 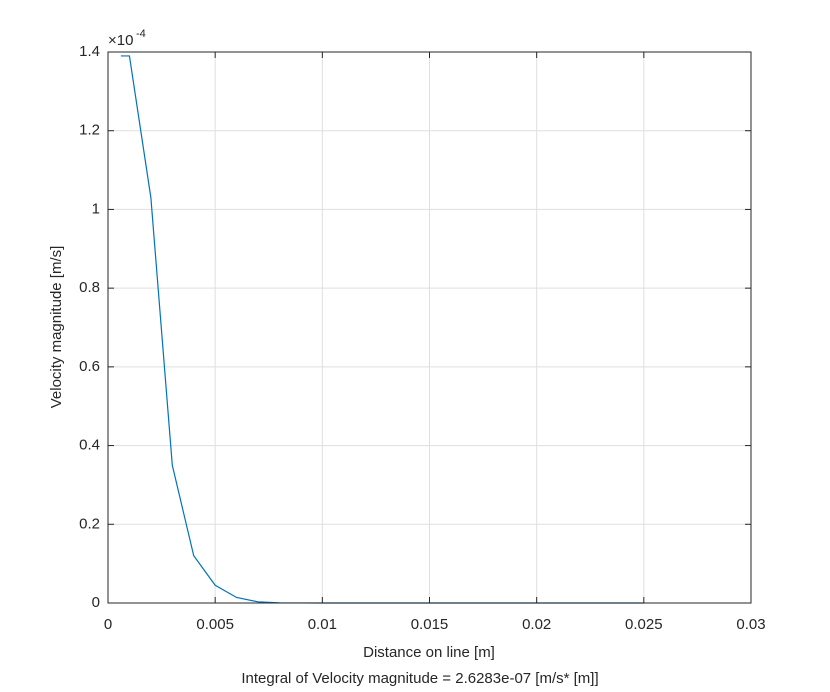 What do you see at coordinates (108, 624) in the screenshot?
I see `x-tick-label: 0` at bounding box center [108, 624].